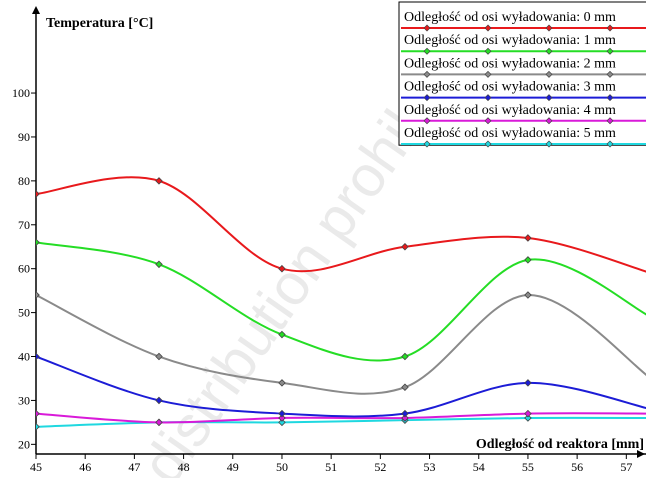  Describe the element at coordinates (24, 225) in the screenshot. I see `y-tick-label: 70` at that location.